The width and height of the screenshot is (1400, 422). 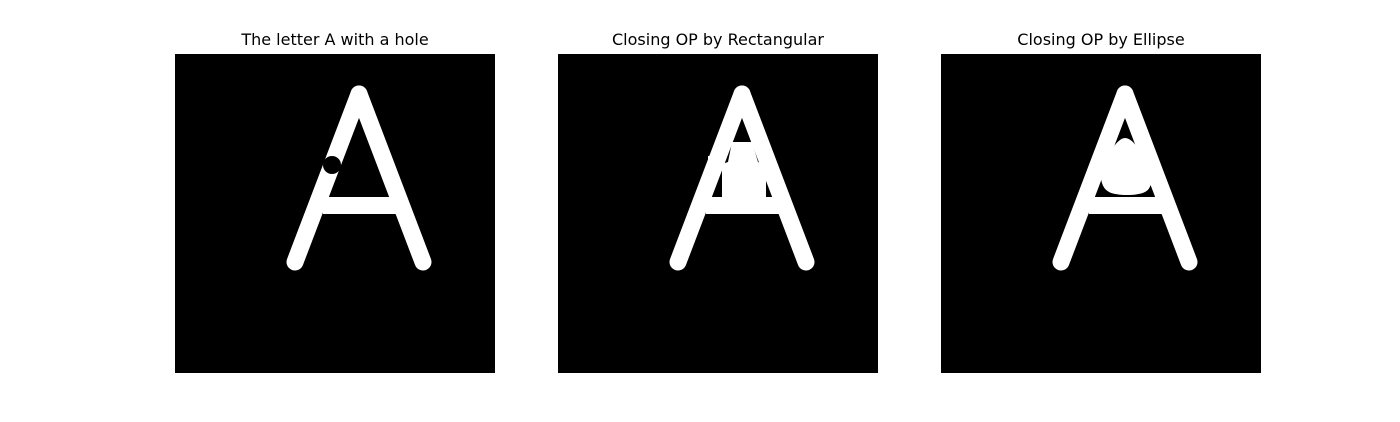 What do you see at coordinates (335, 39) in the screenshot?
I see `panel-title-original: The letter A with a hole` at bounding box center [335, 39].